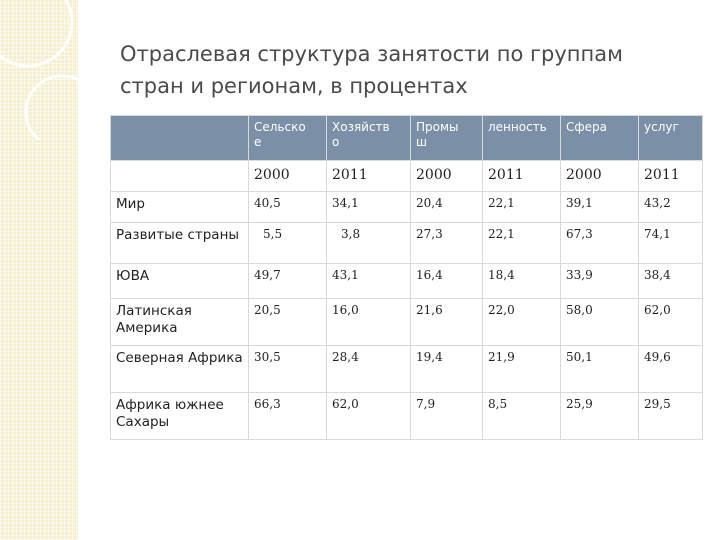  What do you see at coordinates (446, 369) in the screenshot?
I see `table-cell: 19,4` at bounding box center [446, 369].